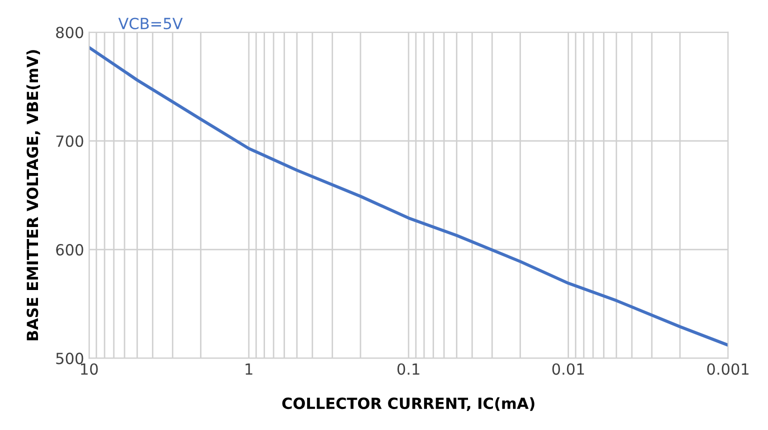  What do you see at coordinates (408, 369) in the screenshot?
I see `x-tick-label: 0.1` at bounding box center [408, 369].